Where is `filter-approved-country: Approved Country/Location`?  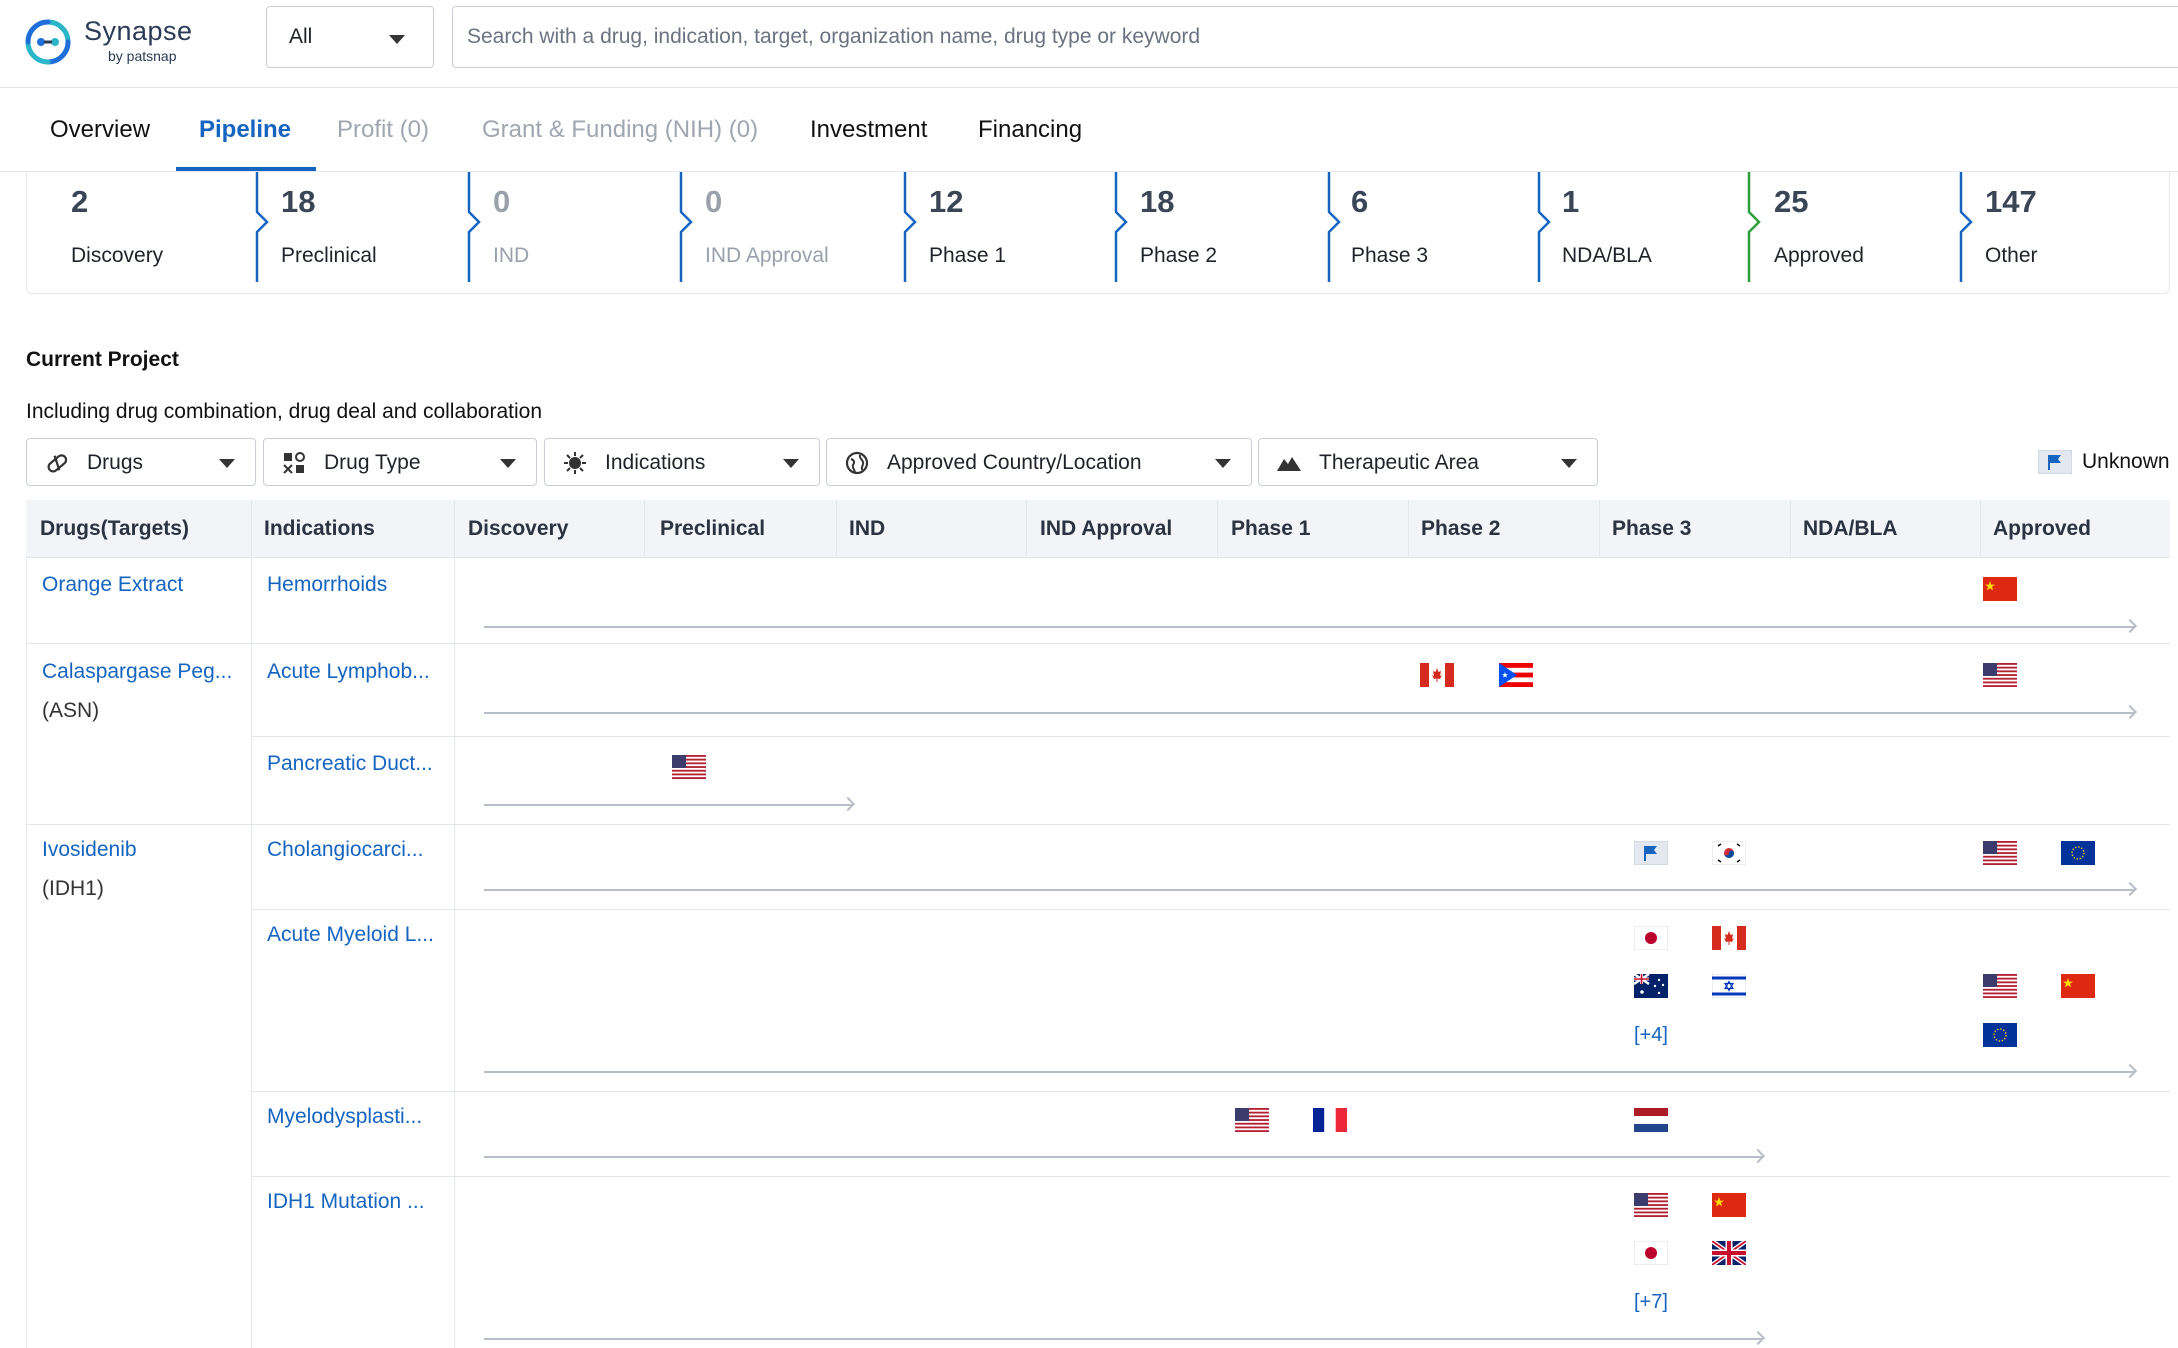
filter-approved-country: Approved Country/Location is located at coordinates (1039, 462).